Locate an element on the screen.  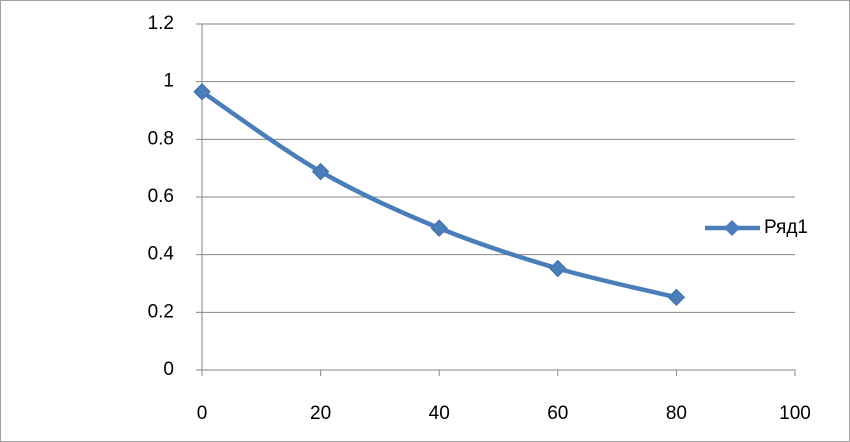
y-tick-label: 0.4 is located at coordinates (161, 254).